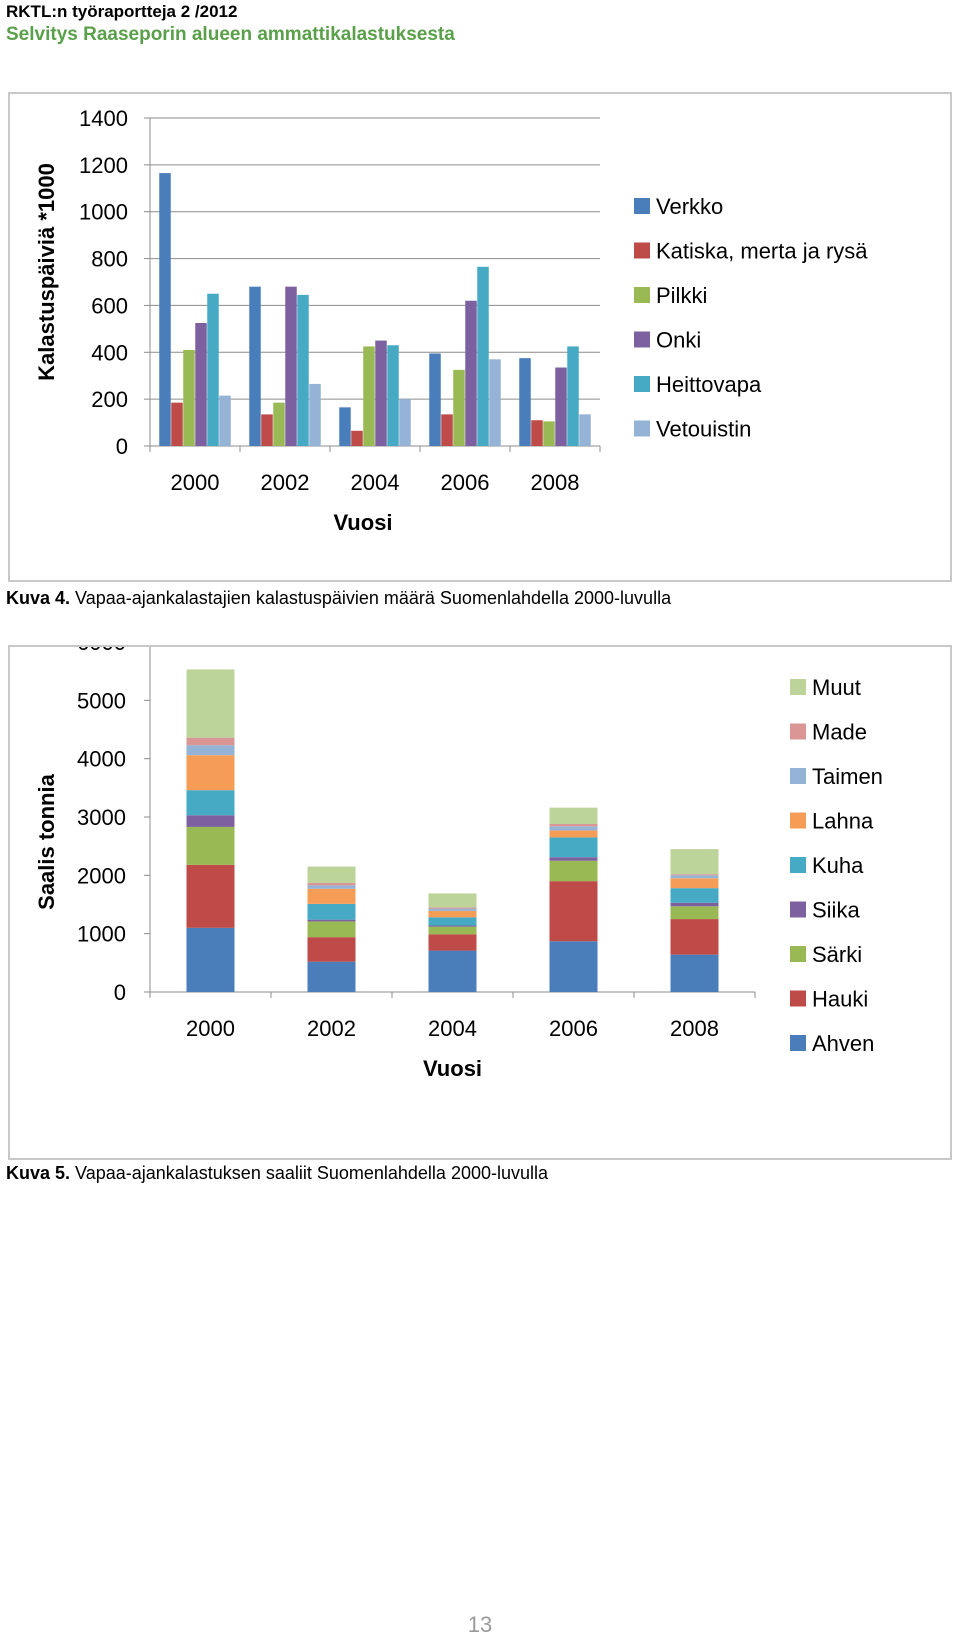 This screenshot has width=960, height=1646. I want to click on y-tick-label: 1200, so click(103, 165).